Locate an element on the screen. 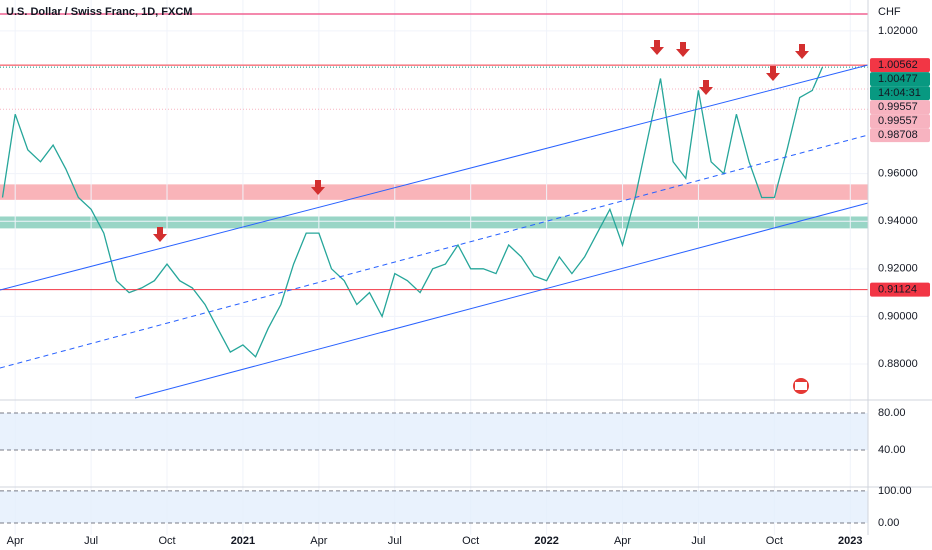 This screenshot has width=932, height=550. price-tag-label: 0.98708 is located at coordinates (898, 135).